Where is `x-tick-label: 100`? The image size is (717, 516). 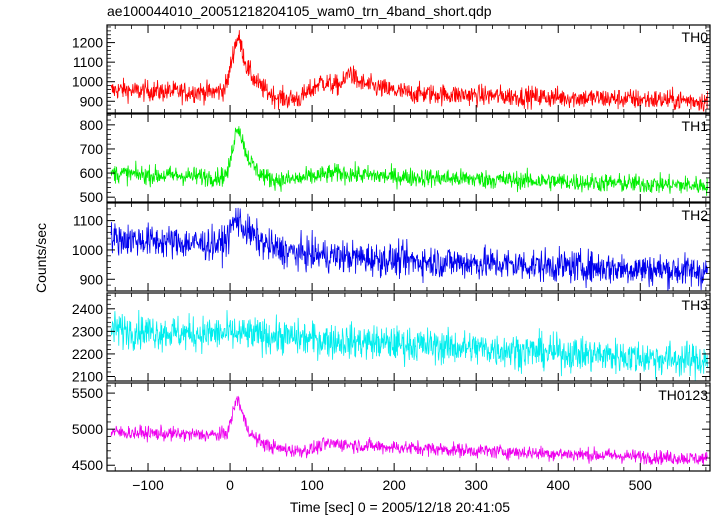
x-tick-label: 100 is located at coordinates (312, 485).